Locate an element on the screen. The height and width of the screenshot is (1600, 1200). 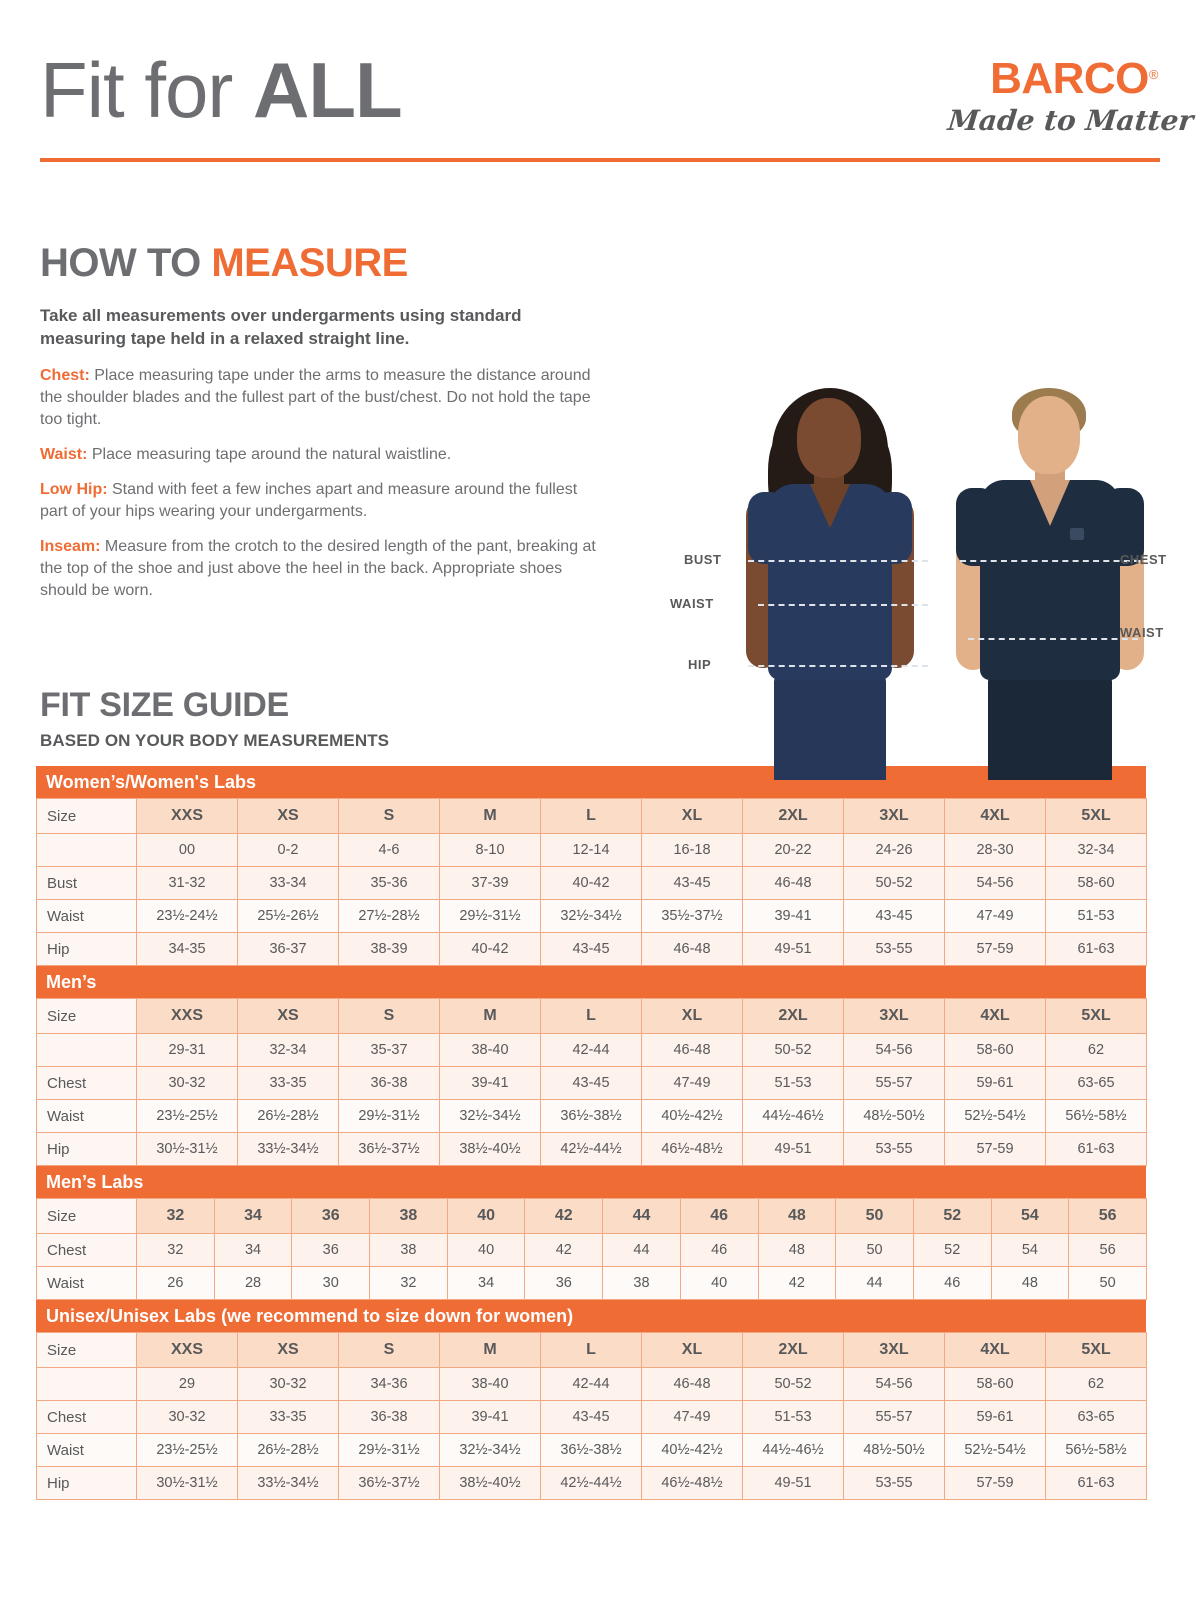
measure-item-waist-label: Waist: is located at coordinates (64, 454).